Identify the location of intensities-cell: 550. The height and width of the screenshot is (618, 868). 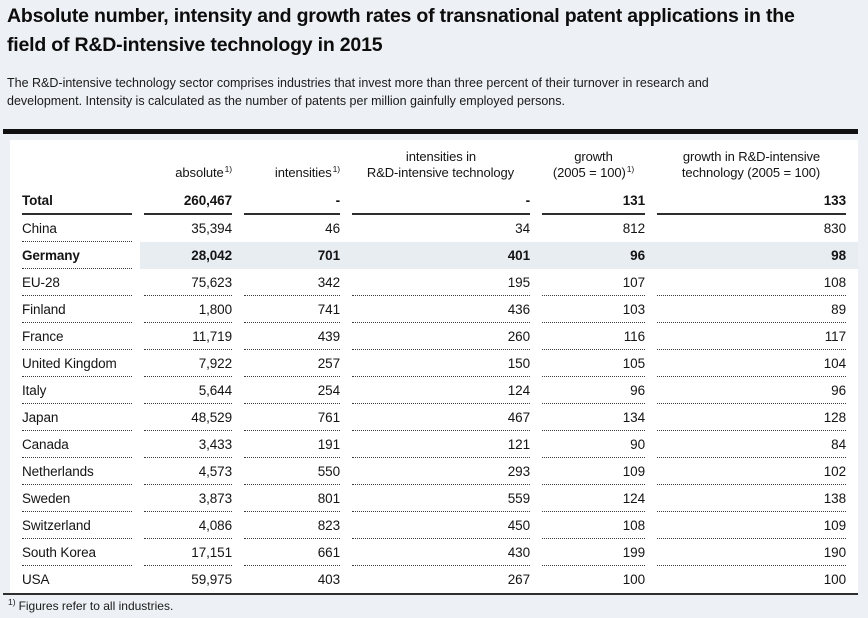
(292, 471).